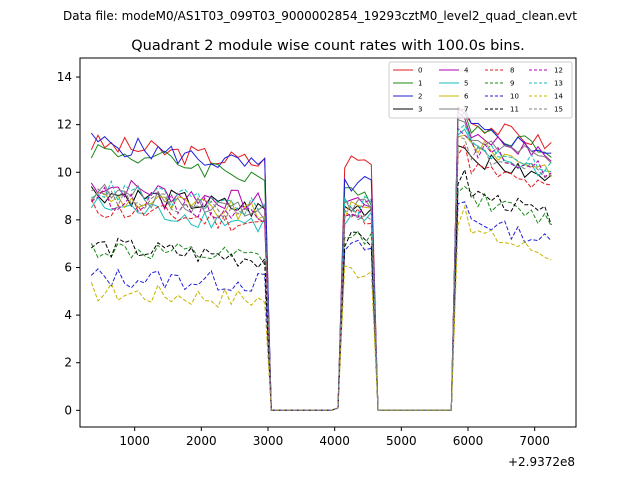 This screenshot has height=480, width=640. What do you see at coordinates (334, 441) in the screenshot?
I see `x-tick-label: 4000` at bounding box center [334, 441].